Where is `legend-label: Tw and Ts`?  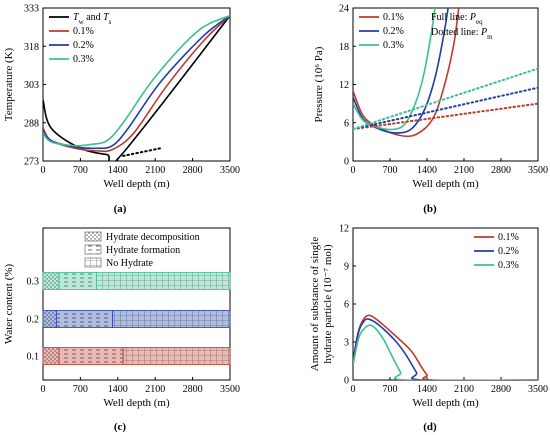 legend-label: Tw and Ts is located at coordinates (92, 19).